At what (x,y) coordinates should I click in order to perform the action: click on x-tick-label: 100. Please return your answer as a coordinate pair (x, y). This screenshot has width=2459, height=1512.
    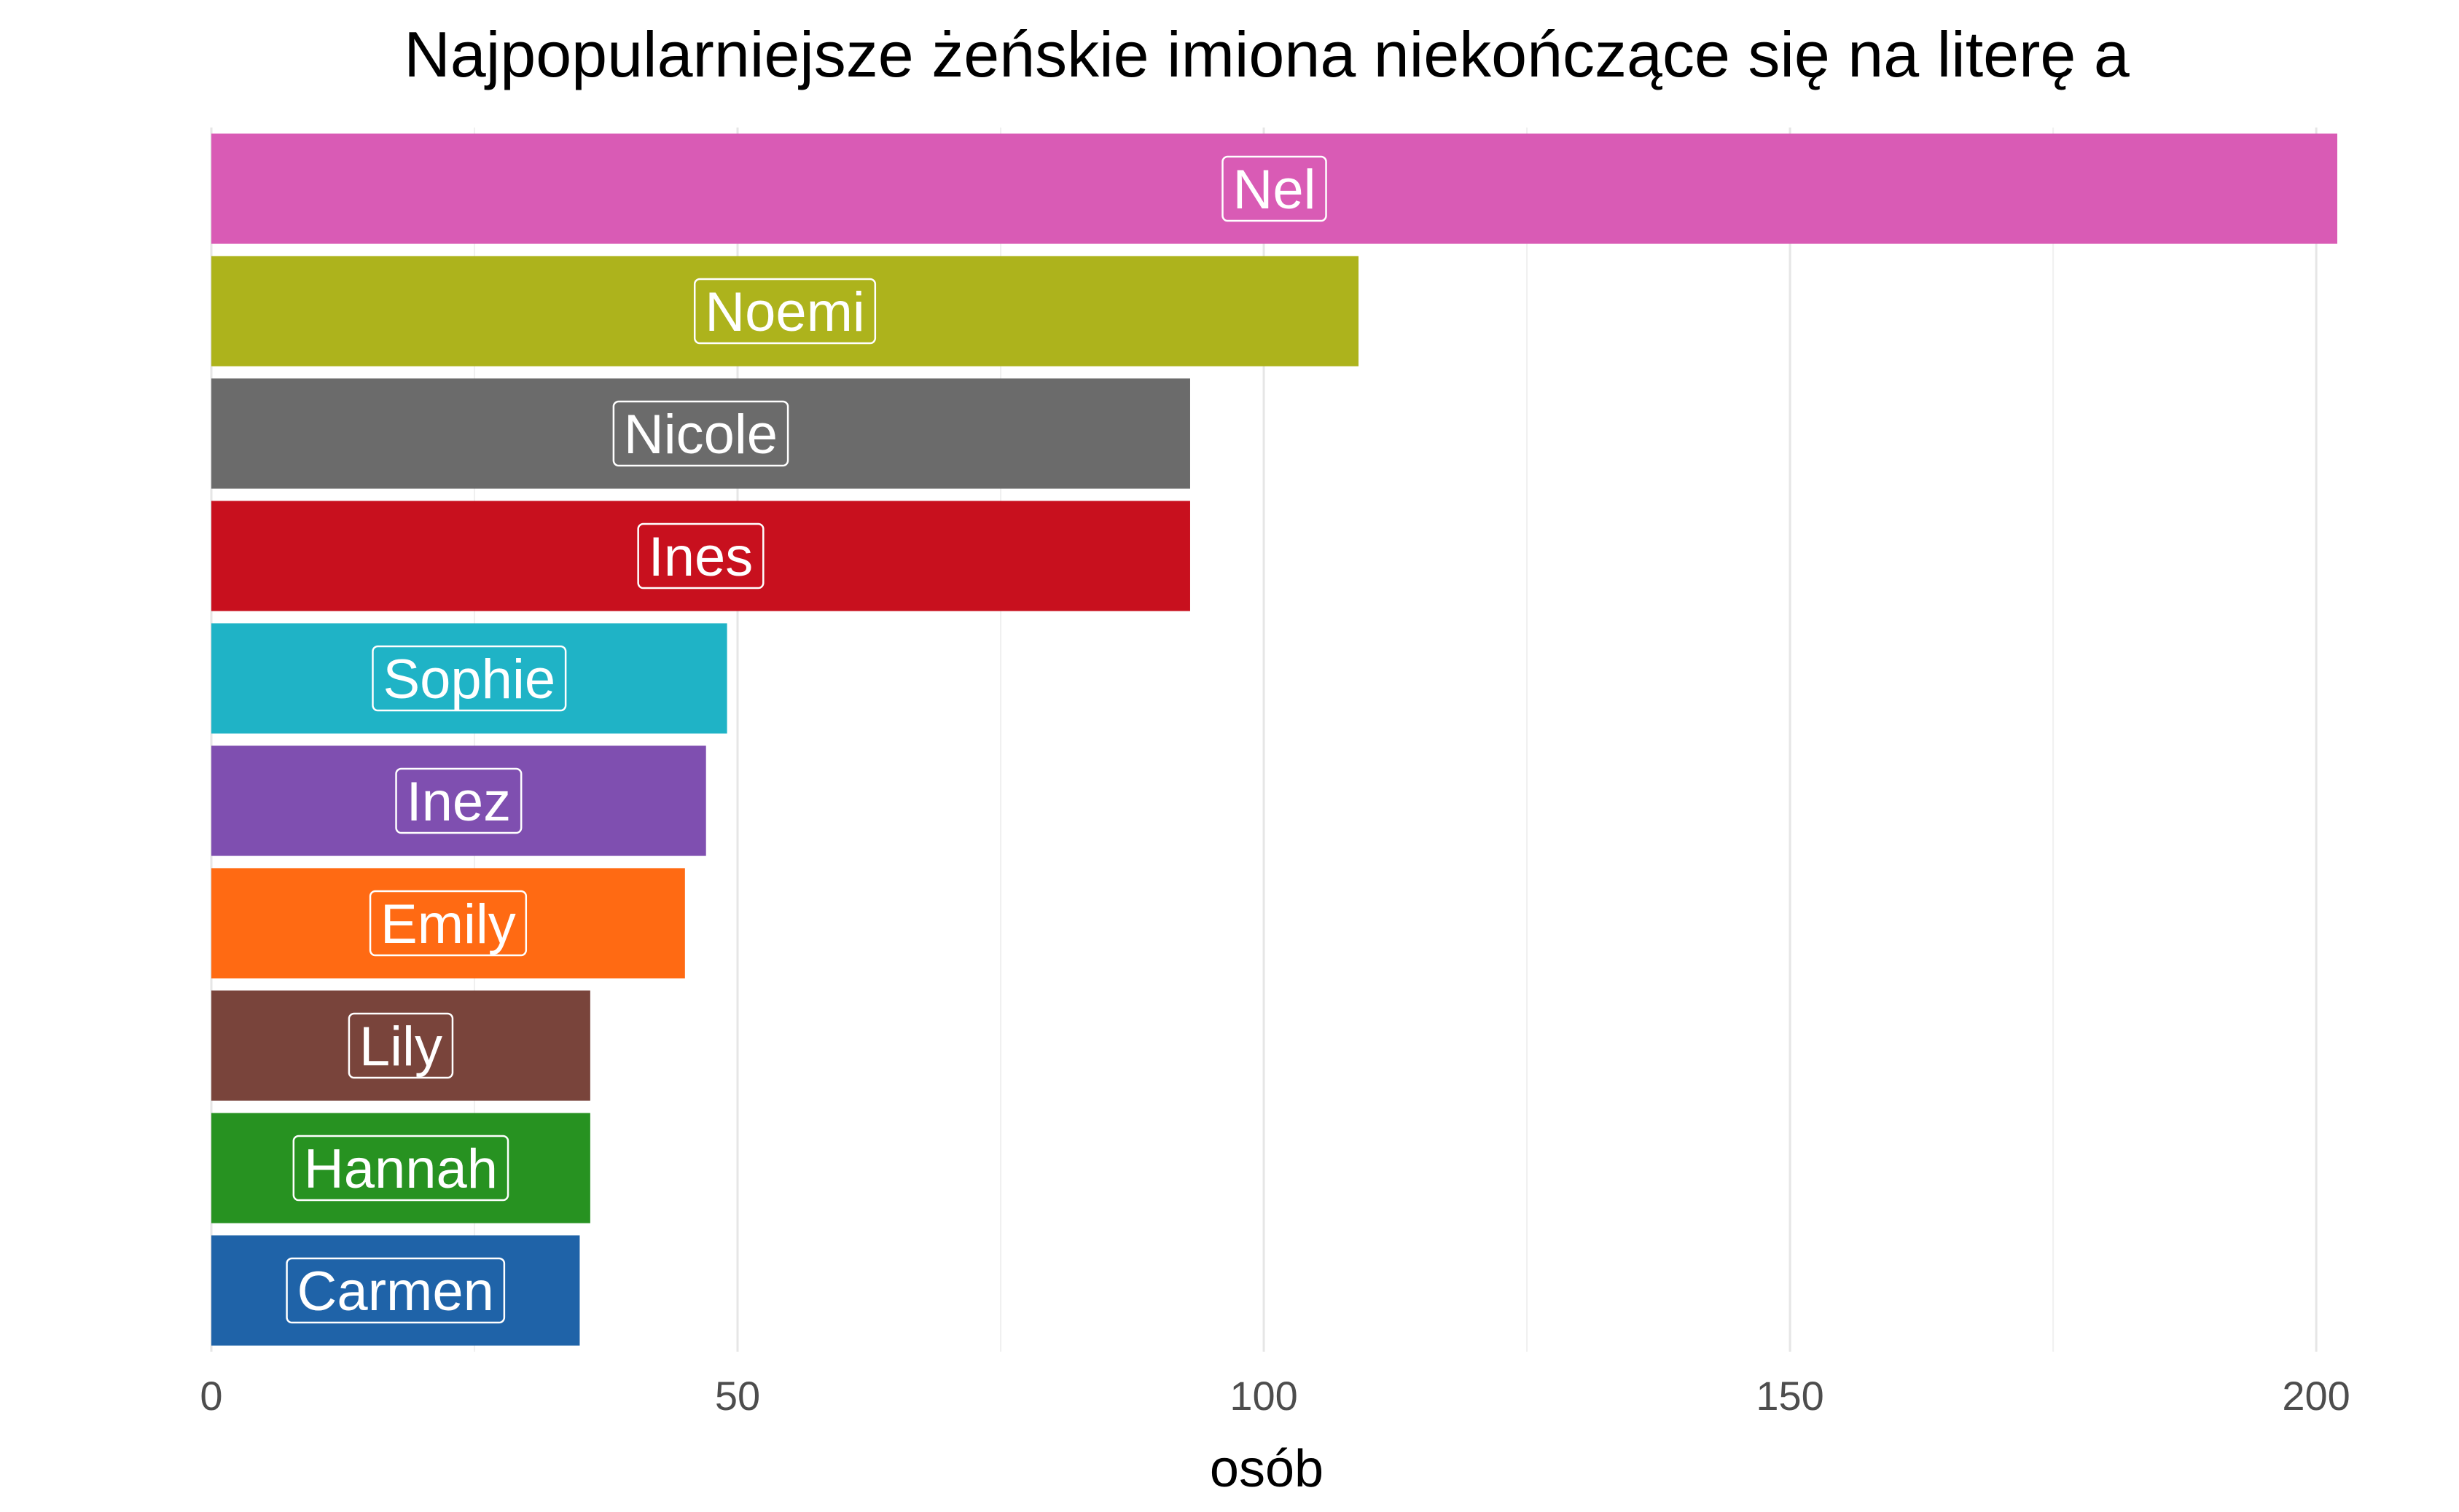
    Looking at the image, I should click on (1263, 1396).